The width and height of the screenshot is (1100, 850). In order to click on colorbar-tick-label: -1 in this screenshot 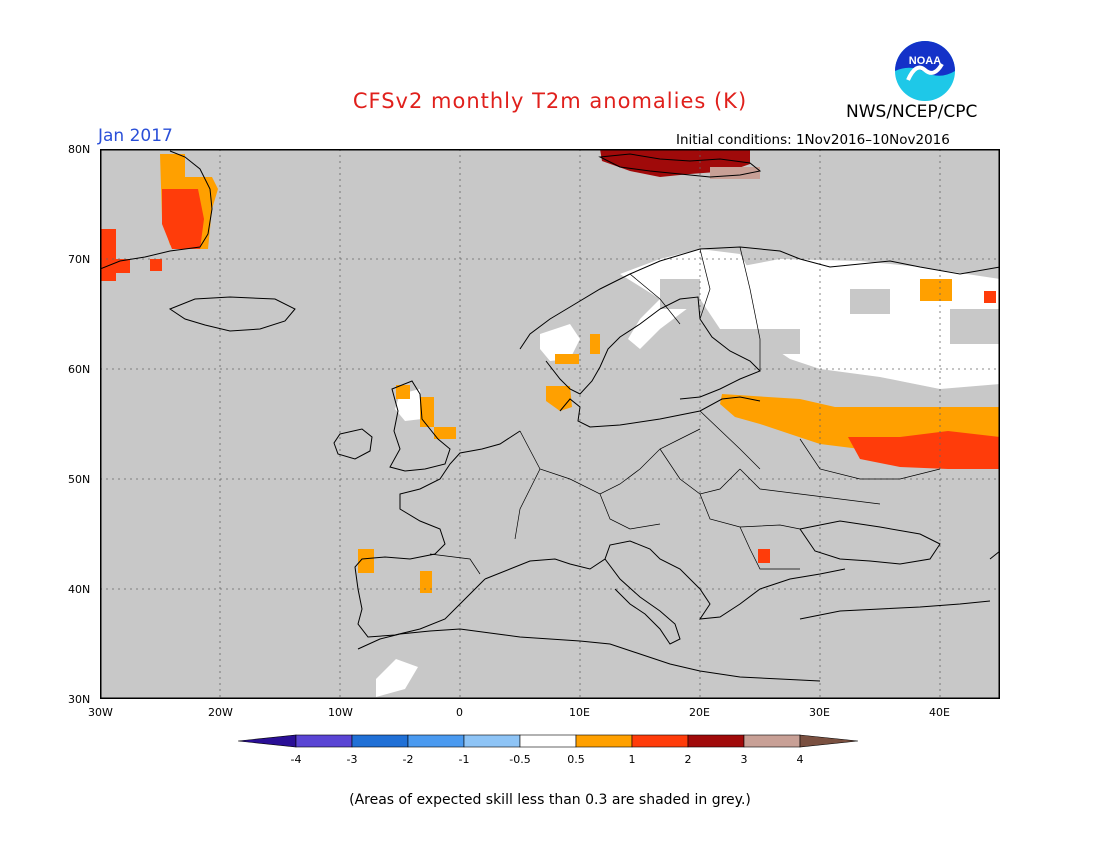, I will do `click(464, 759)`.